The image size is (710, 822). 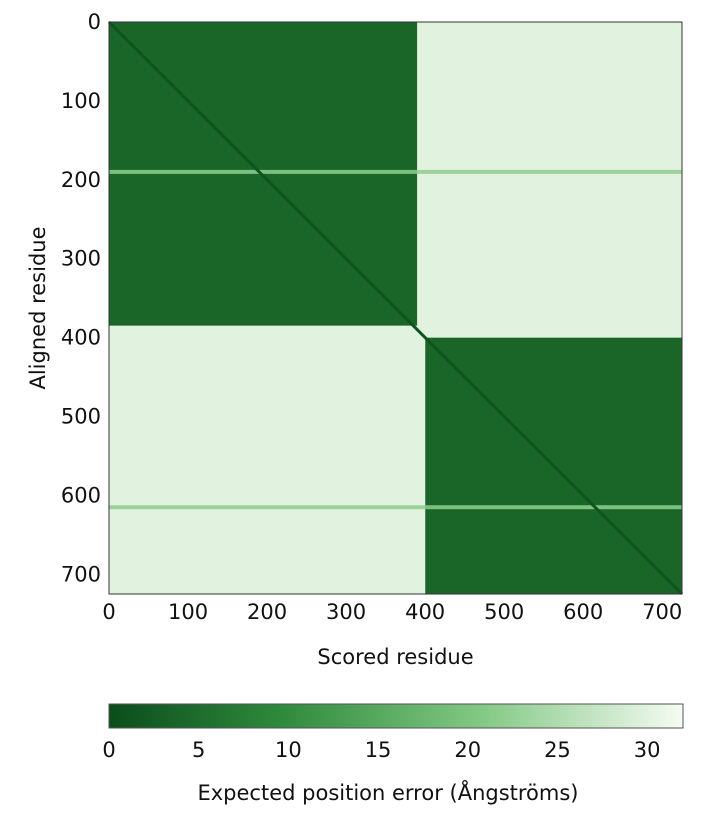 What do you see at coordinates (81, 101) in the screenshot?
I see `y-tick-label: 100` at bounding box center [81, 101].